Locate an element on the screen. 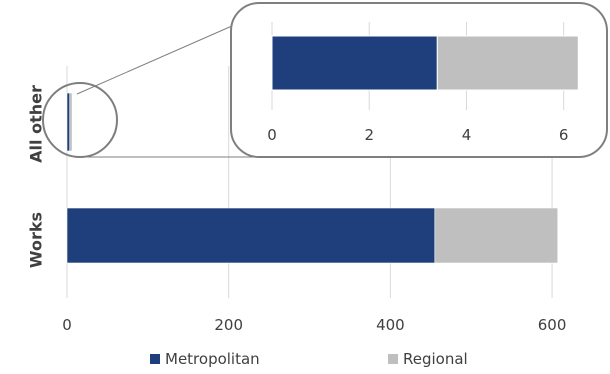 The width and height of the screenshot is (610, 374). bar-works-metropolitan is located at coordinates (251, 235).